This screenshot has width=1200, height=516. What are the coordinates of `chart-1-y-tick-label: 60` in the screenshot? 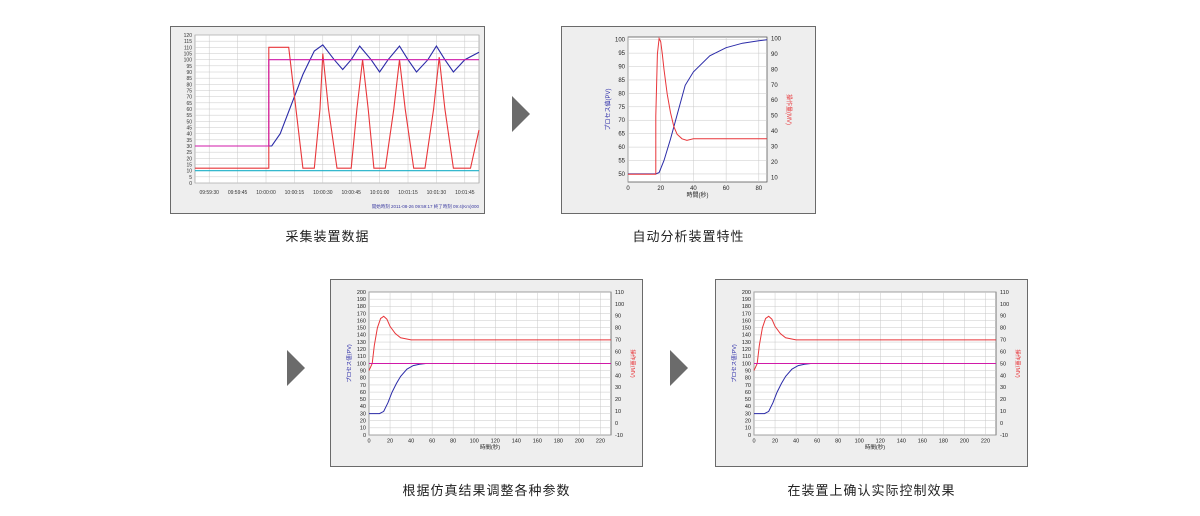 It's located at (189, 110).